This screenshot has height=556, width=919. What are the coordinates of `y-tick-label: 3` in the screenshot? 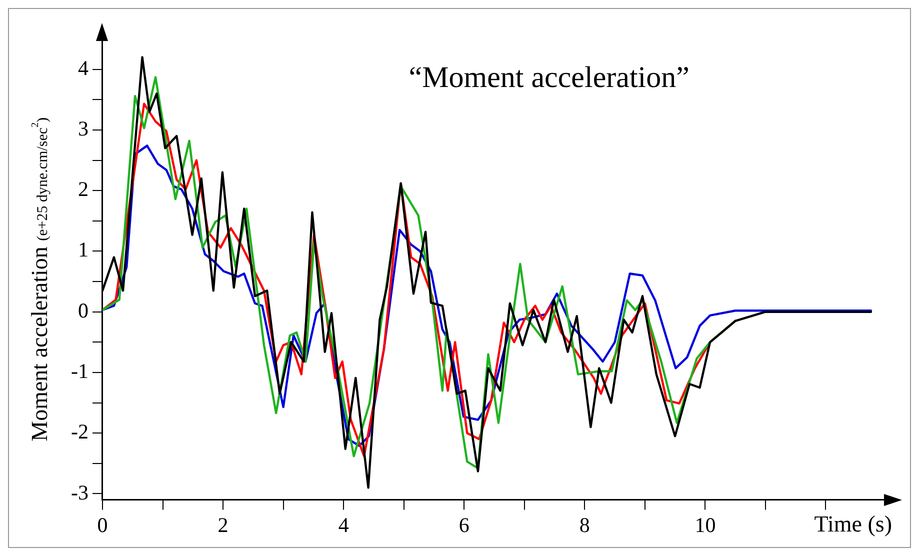 It's located at (83, 128).